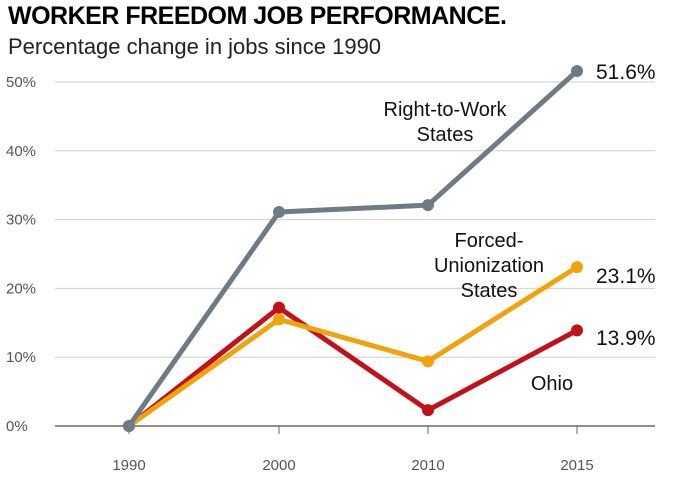 This screenshot has height=494, width=676. Describe the element at coordinates (446, 122) in the screenshot. I see `series-label: Right-to-Work States` at that location.